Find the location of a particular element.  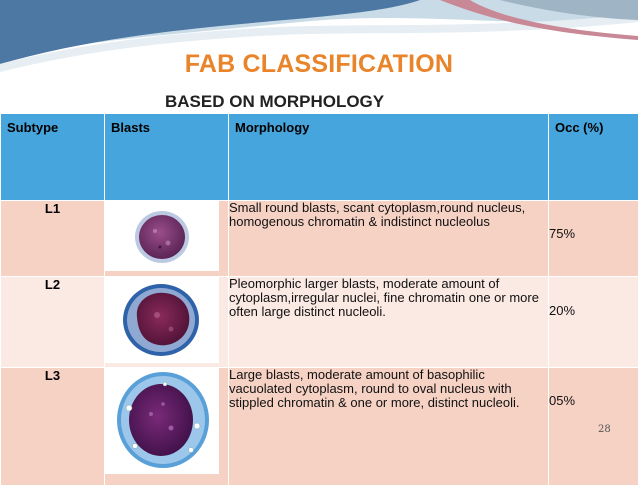

slide-title: FAB CLASSIFICATION is located at coordinates (319, 64).